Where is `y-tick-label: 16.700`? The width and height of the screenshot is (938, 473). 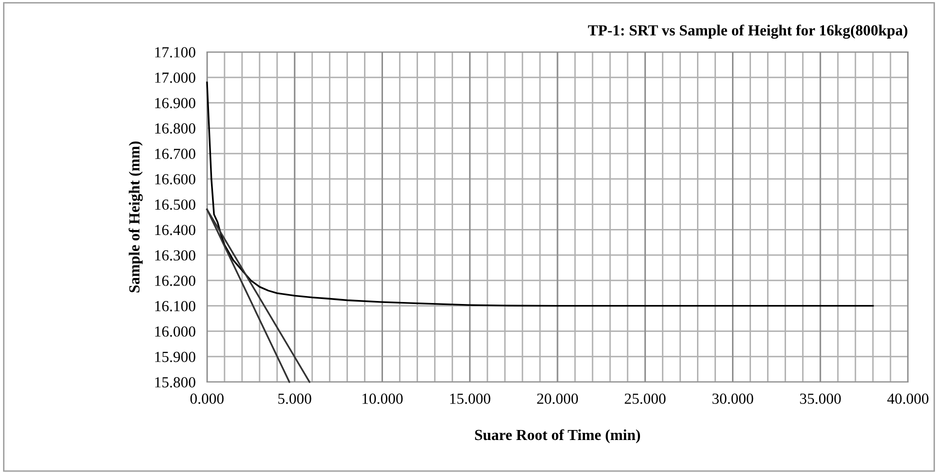 y-tick-label: 16.700 is located at coordinates (175, 154).